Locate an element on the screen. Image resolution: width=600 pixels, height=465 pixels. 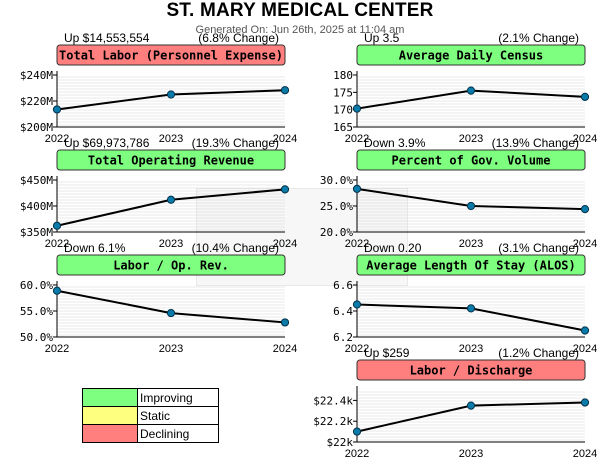
chart-1-title-bar is located at coordinates (171, 55).